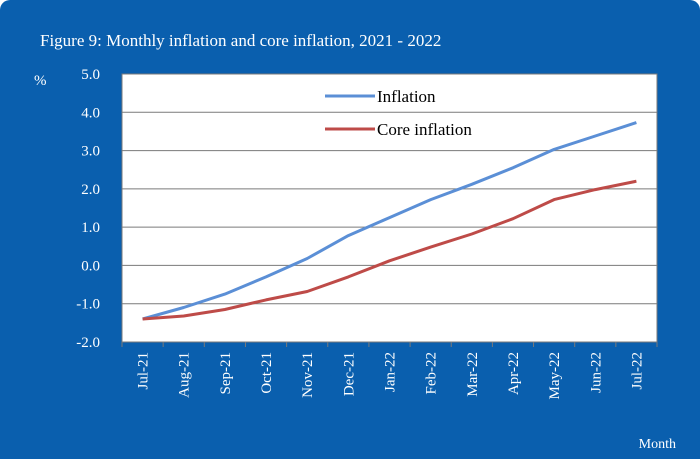 This screenshot has height=459, width=700. What do you see at coordinates (267, 373) in the screenshot?
I see `x-tick-label: Oct-21` at bounding box center [267, 373].